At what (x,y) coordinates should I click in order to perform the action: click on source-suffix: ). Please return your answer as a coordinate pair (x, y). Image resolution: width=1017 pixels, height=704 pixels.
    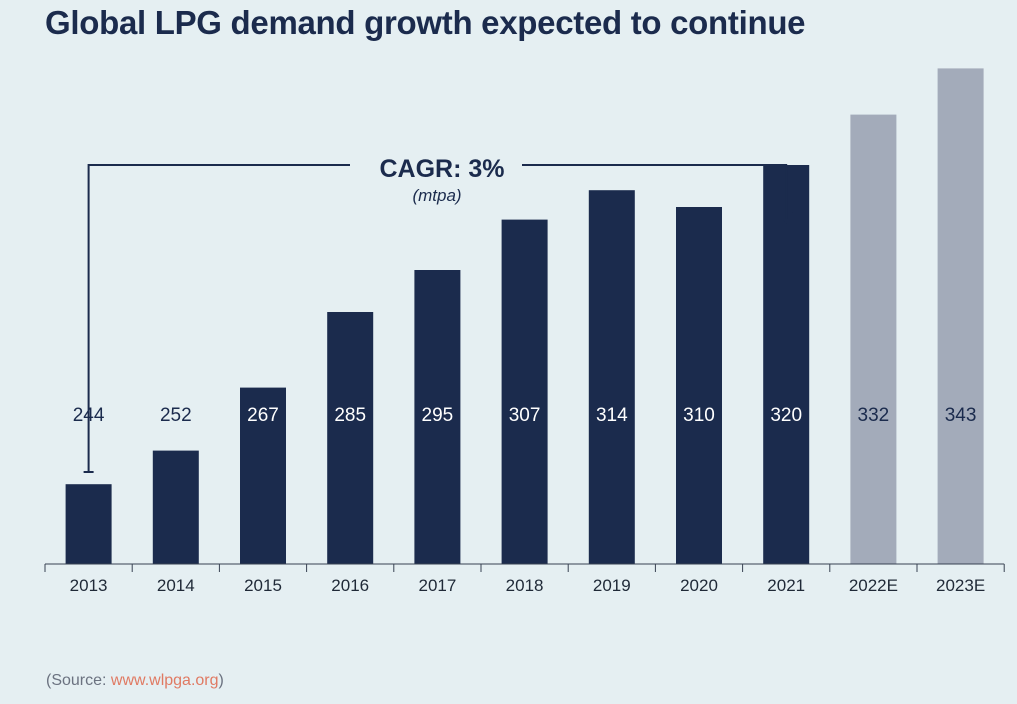
    Looking at the image, I should click on (221, 680).